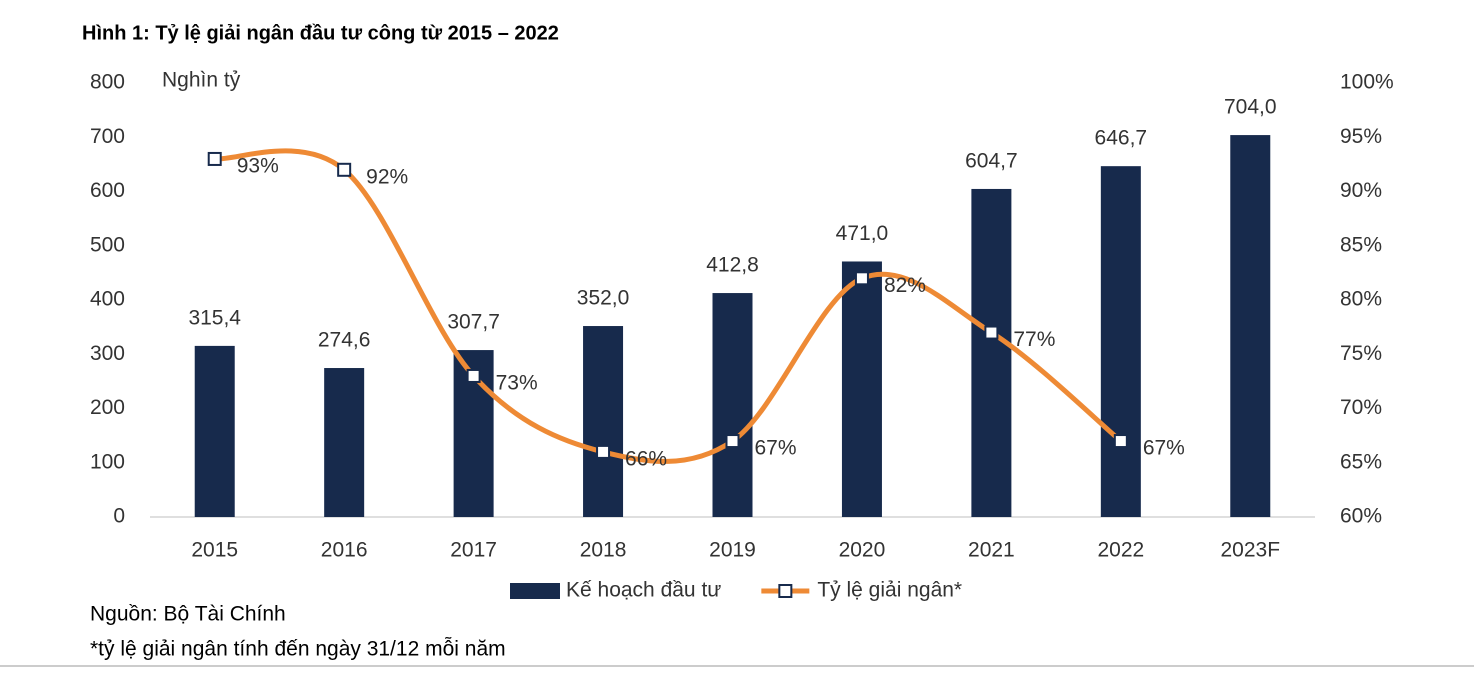  What do you see at coordinates (1361, 244) in the screenshot?
I see `y2-tick-label: 85%` at bounding box center [1361, 244].